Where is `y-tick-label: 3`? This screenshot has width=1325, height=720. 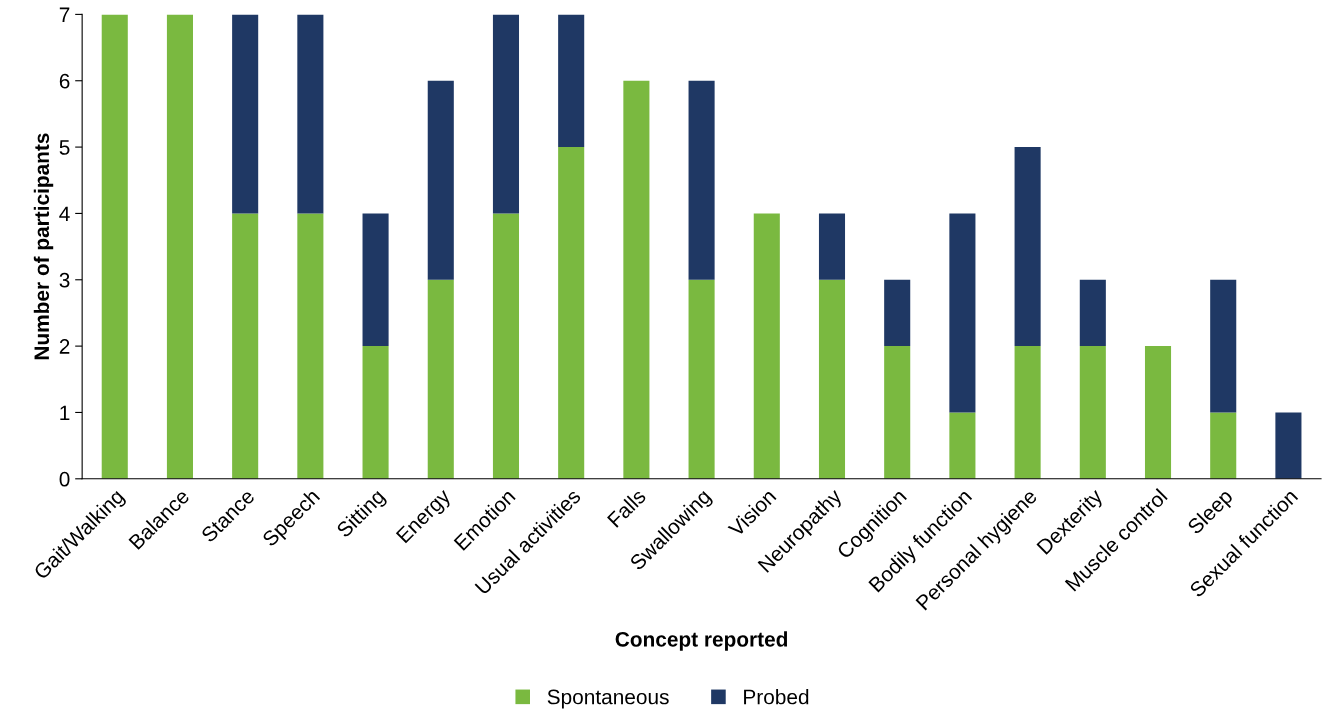 y-tick-label: 3 is located at coordinates (64, 280).